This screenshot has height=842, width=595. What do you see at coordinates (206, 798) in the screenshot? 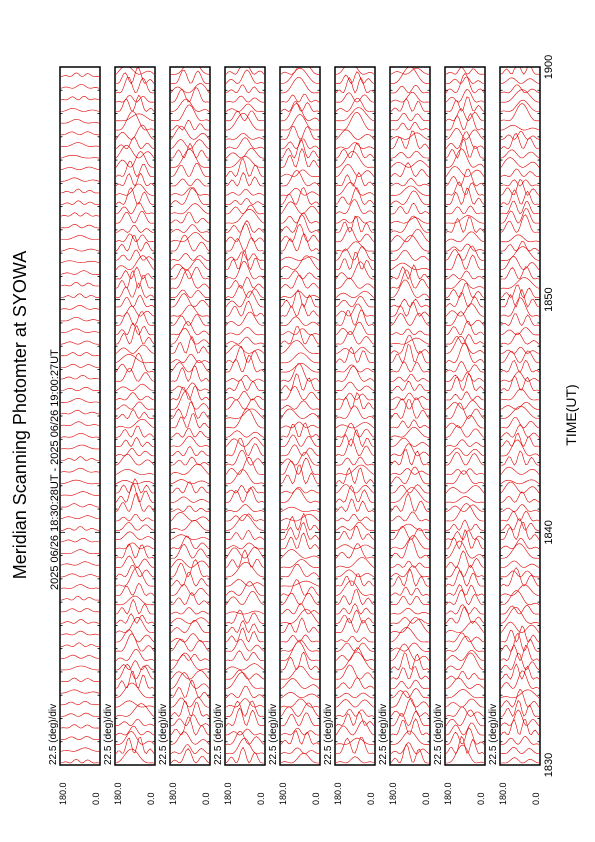
I see `y-min-label: 0.0` at bounding box center [206, 798].